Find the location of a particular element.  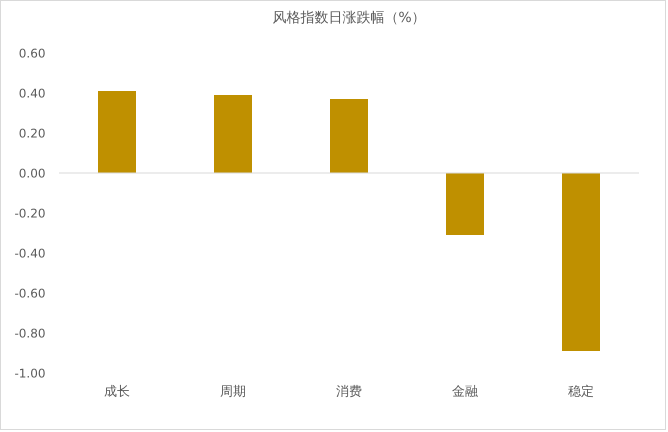

y-tick-label: -0.80 is located at coordinates (30, 333).